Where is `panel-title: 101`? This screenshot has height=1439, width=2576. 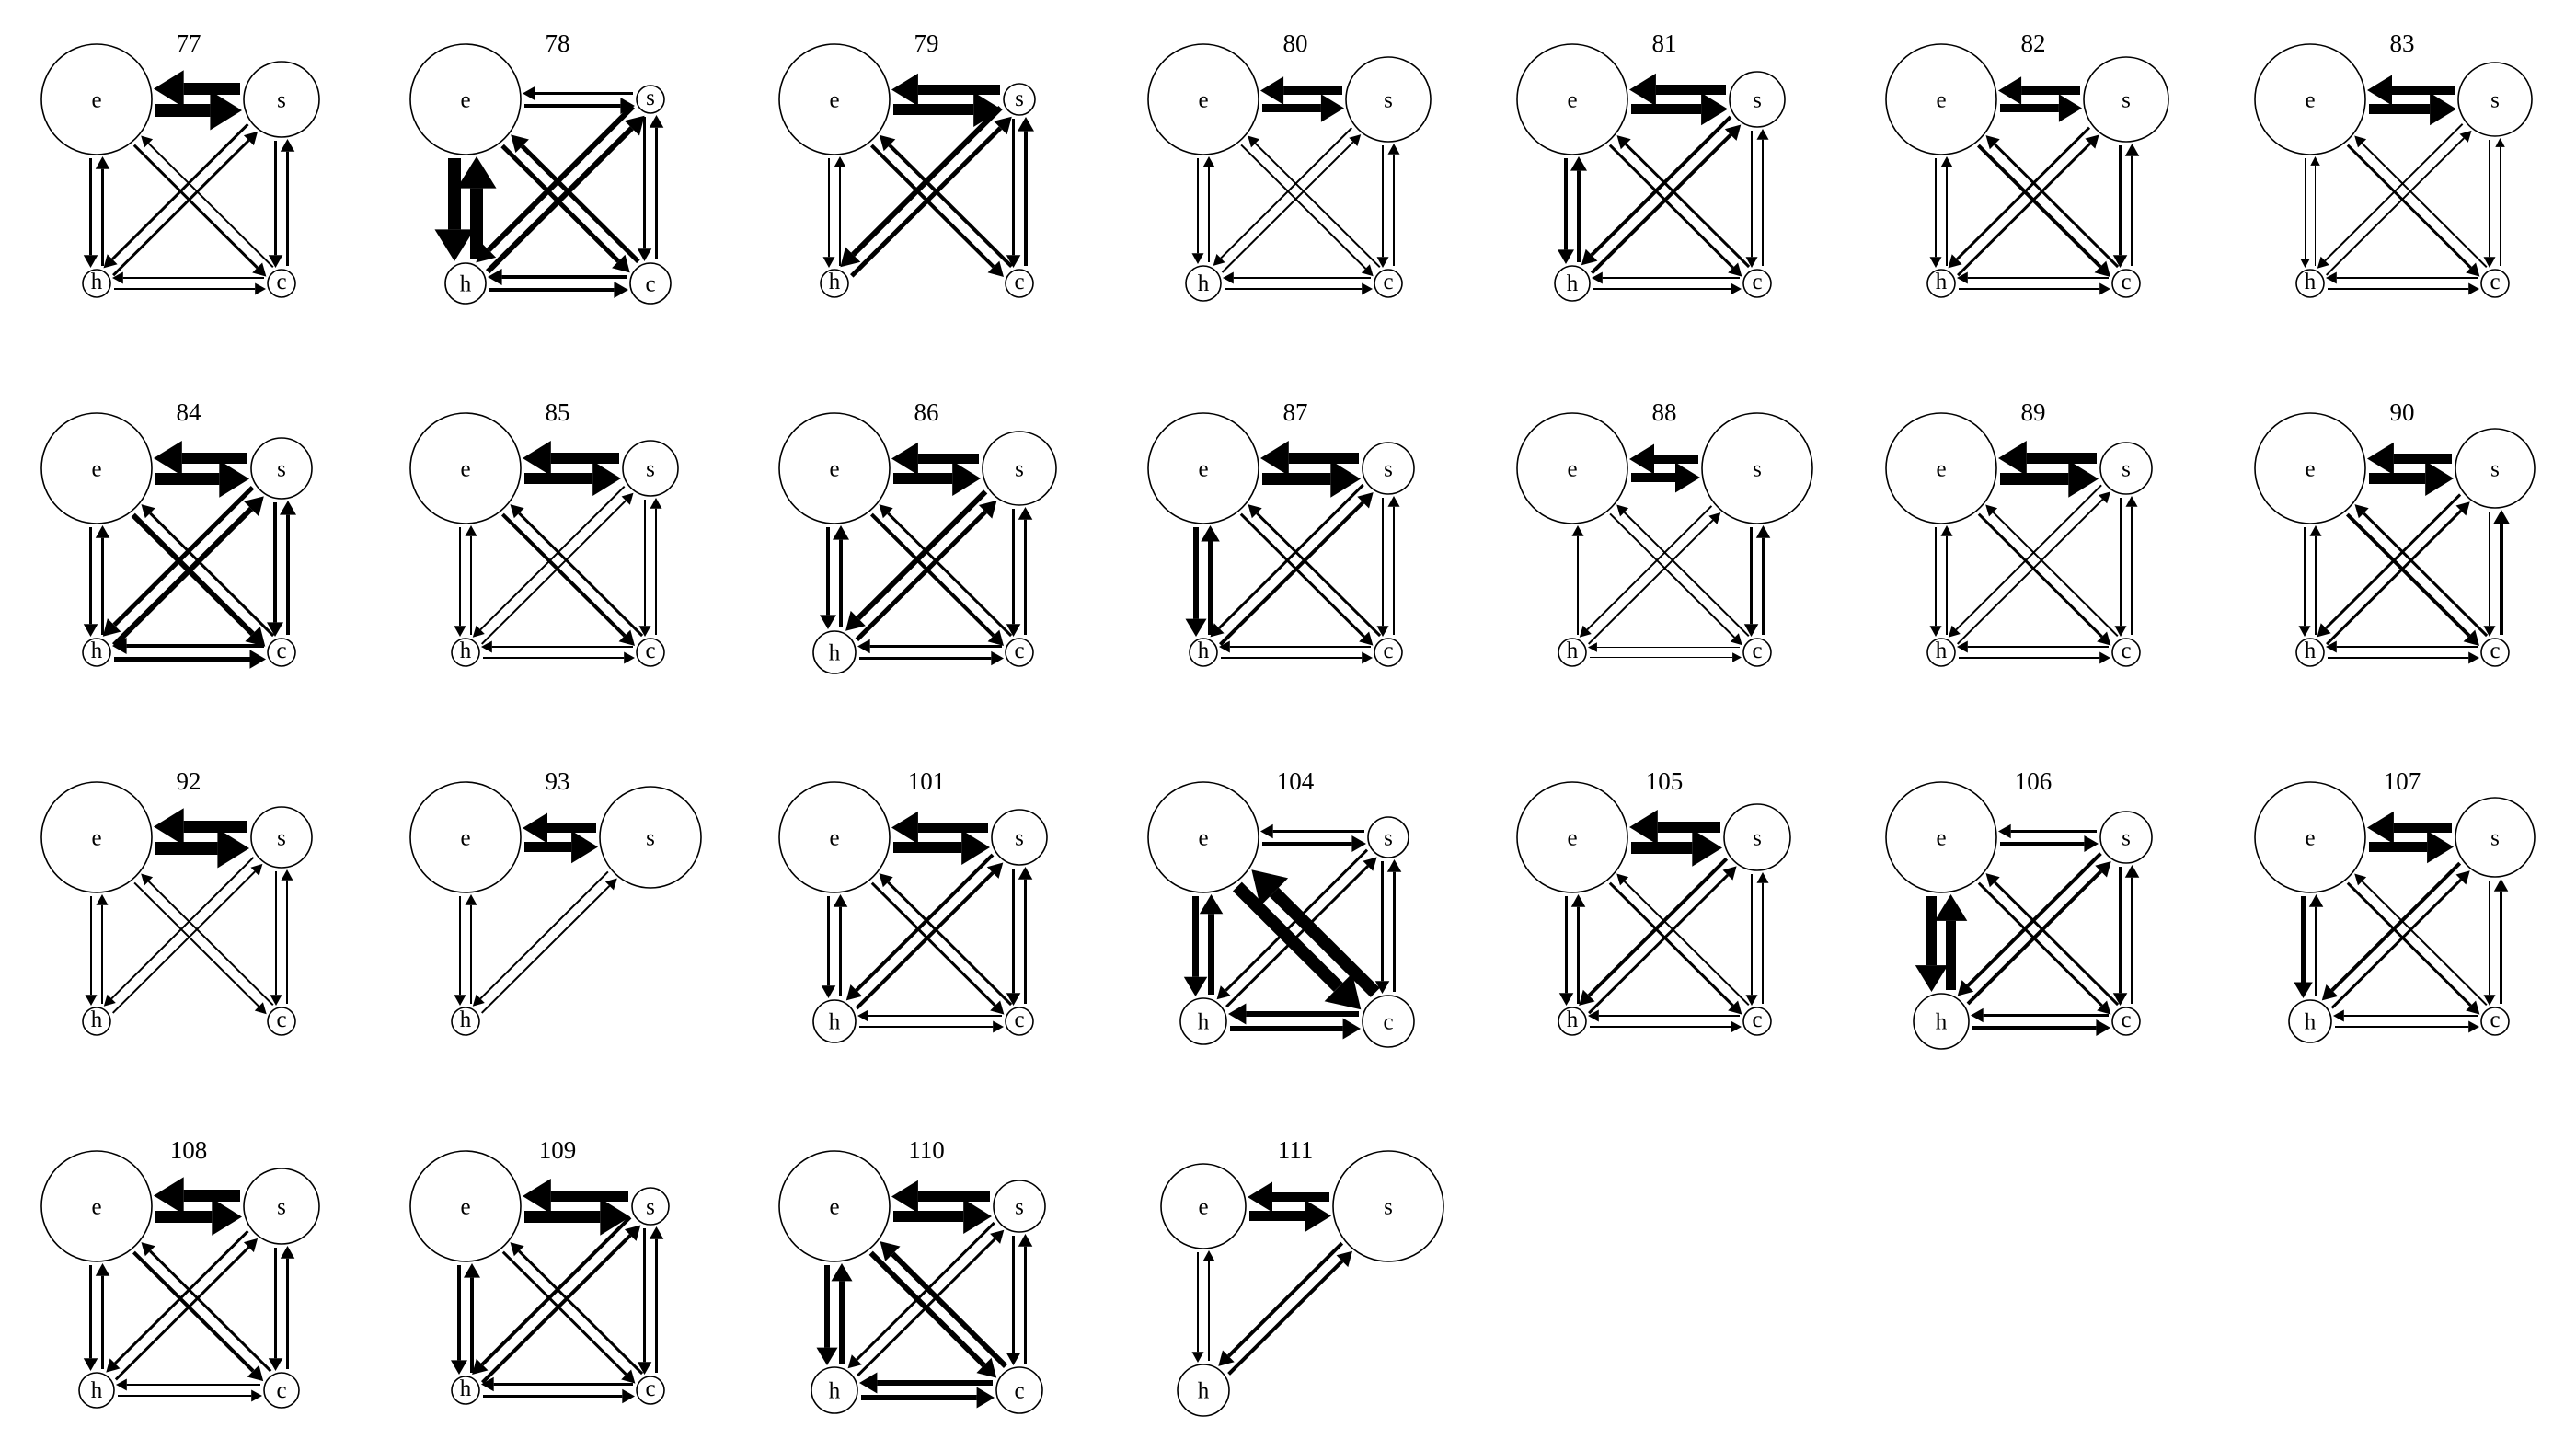
panel-title: 101 is located at coordinates (927, 781).